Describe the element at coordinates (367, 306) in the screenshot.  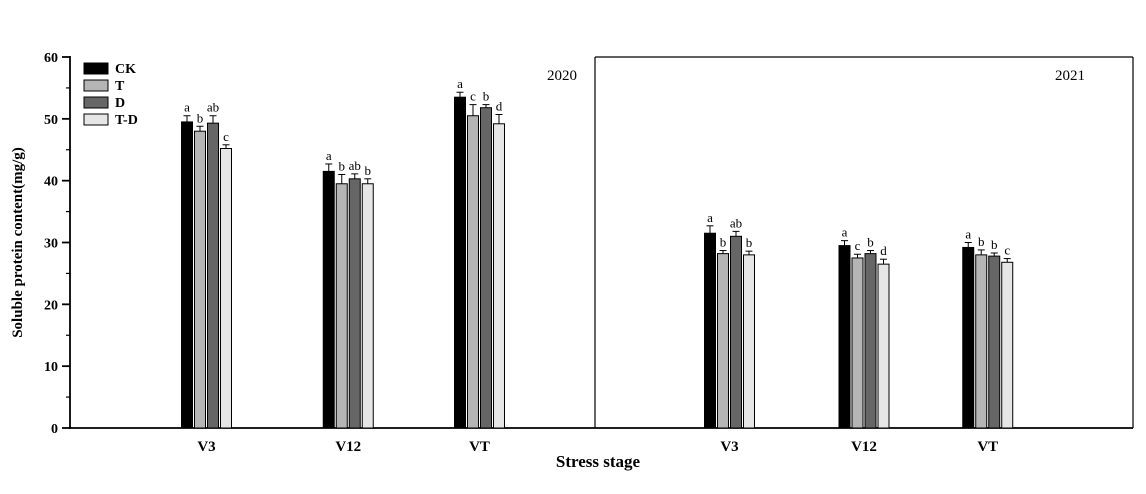
I see `bar-T-D-V12-2020` at that location.